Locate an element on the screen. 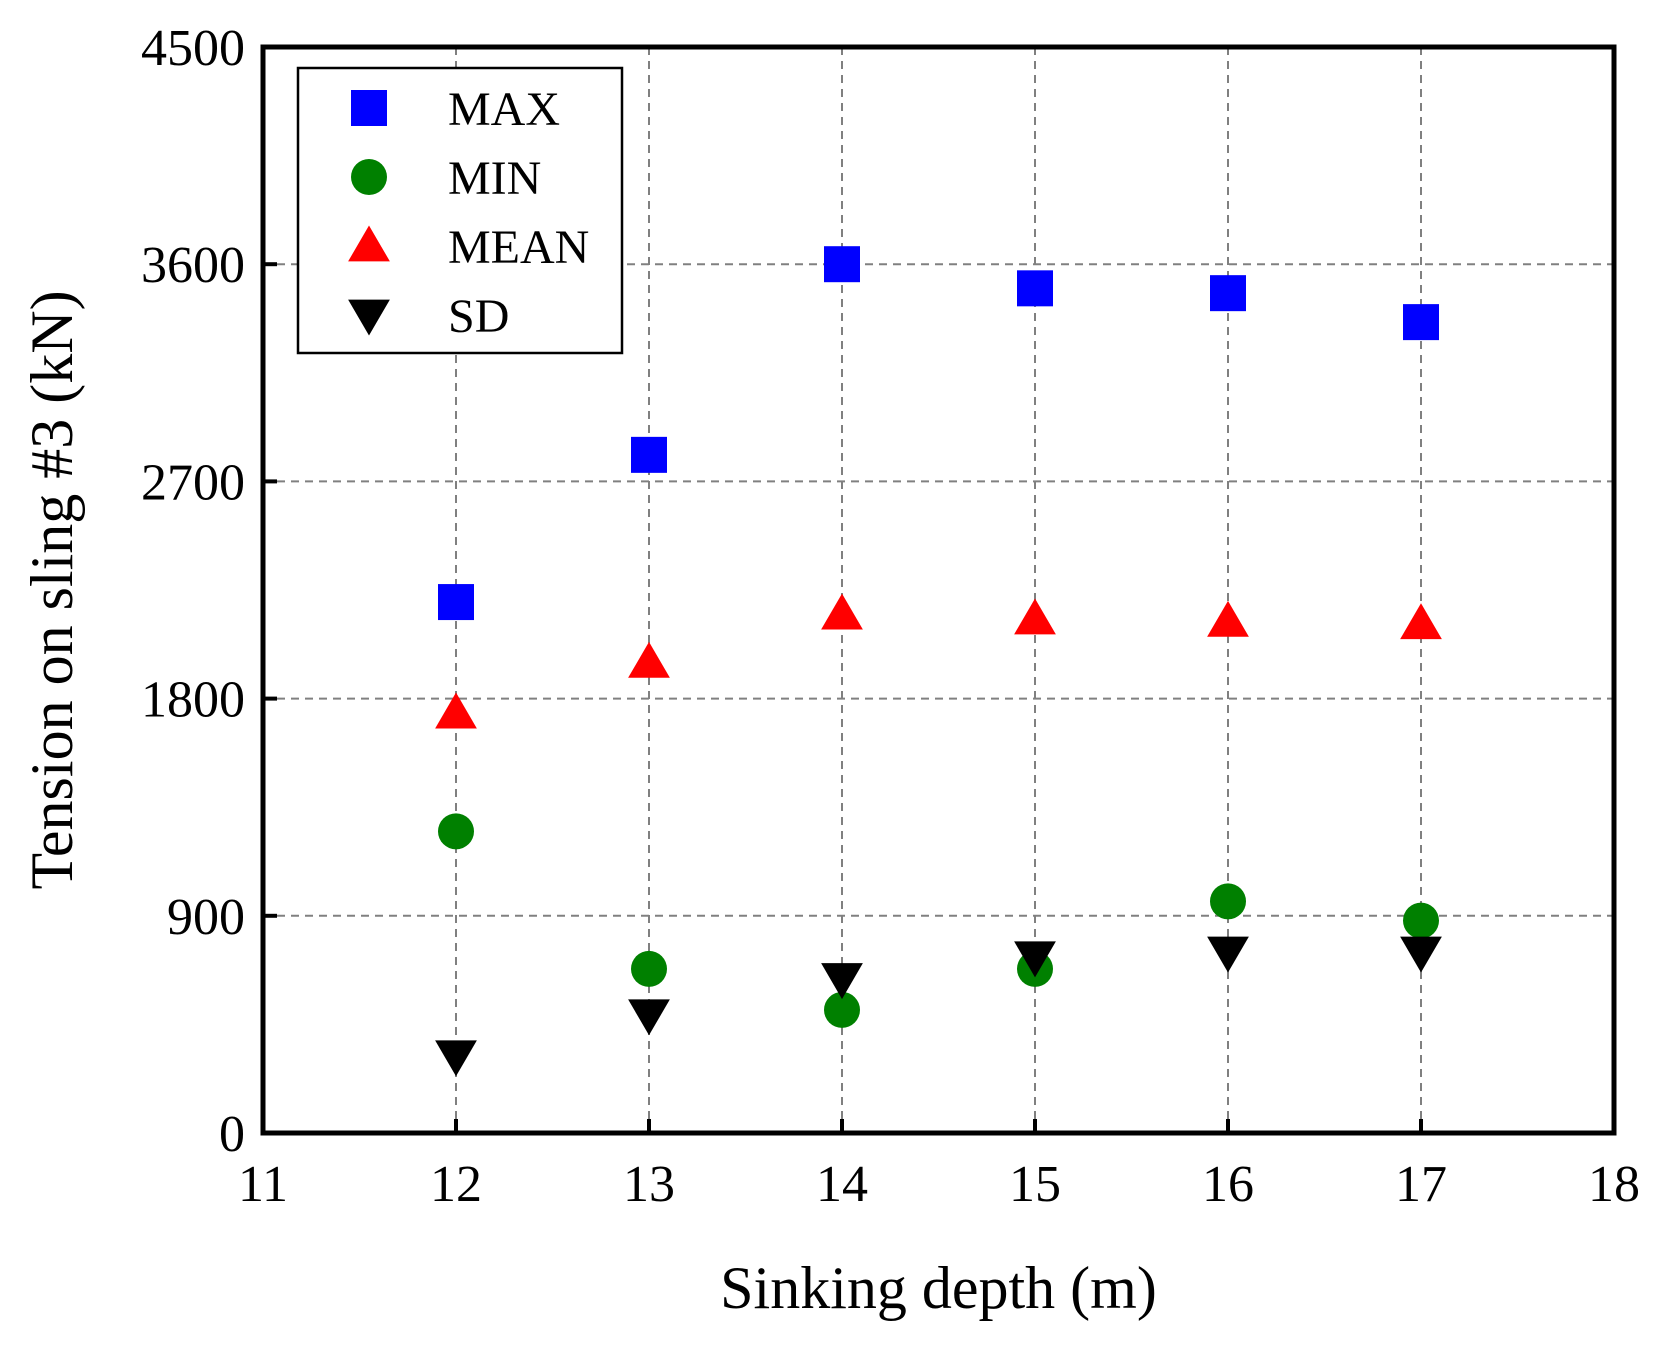 Image resolution: width=1654 pixels, height=1345 pixels. x-axis-ticks: 11 12 13 14 15 16 17 18 is located at coordinates (939, 1166).